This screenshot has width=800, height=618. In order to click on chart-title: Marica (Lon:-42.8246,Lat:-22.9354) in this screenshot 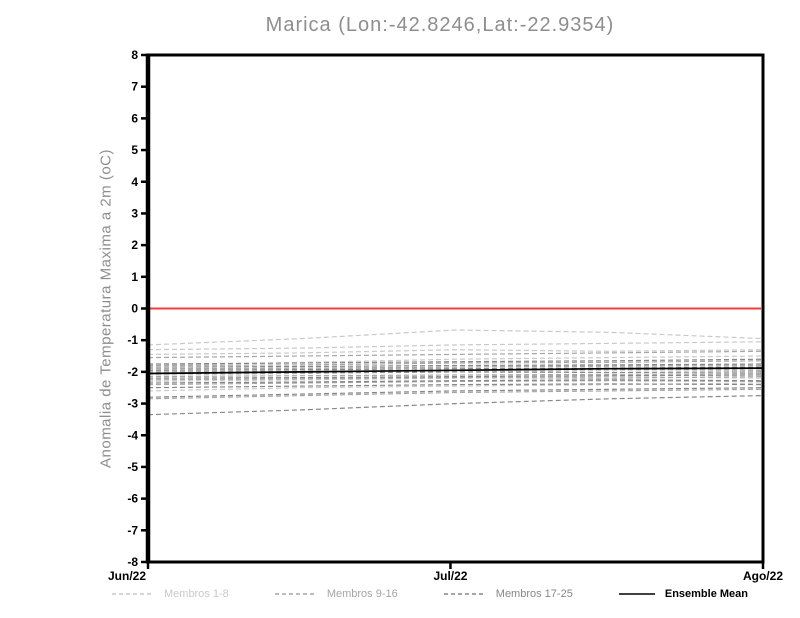, I will do `click(440, 25)`.